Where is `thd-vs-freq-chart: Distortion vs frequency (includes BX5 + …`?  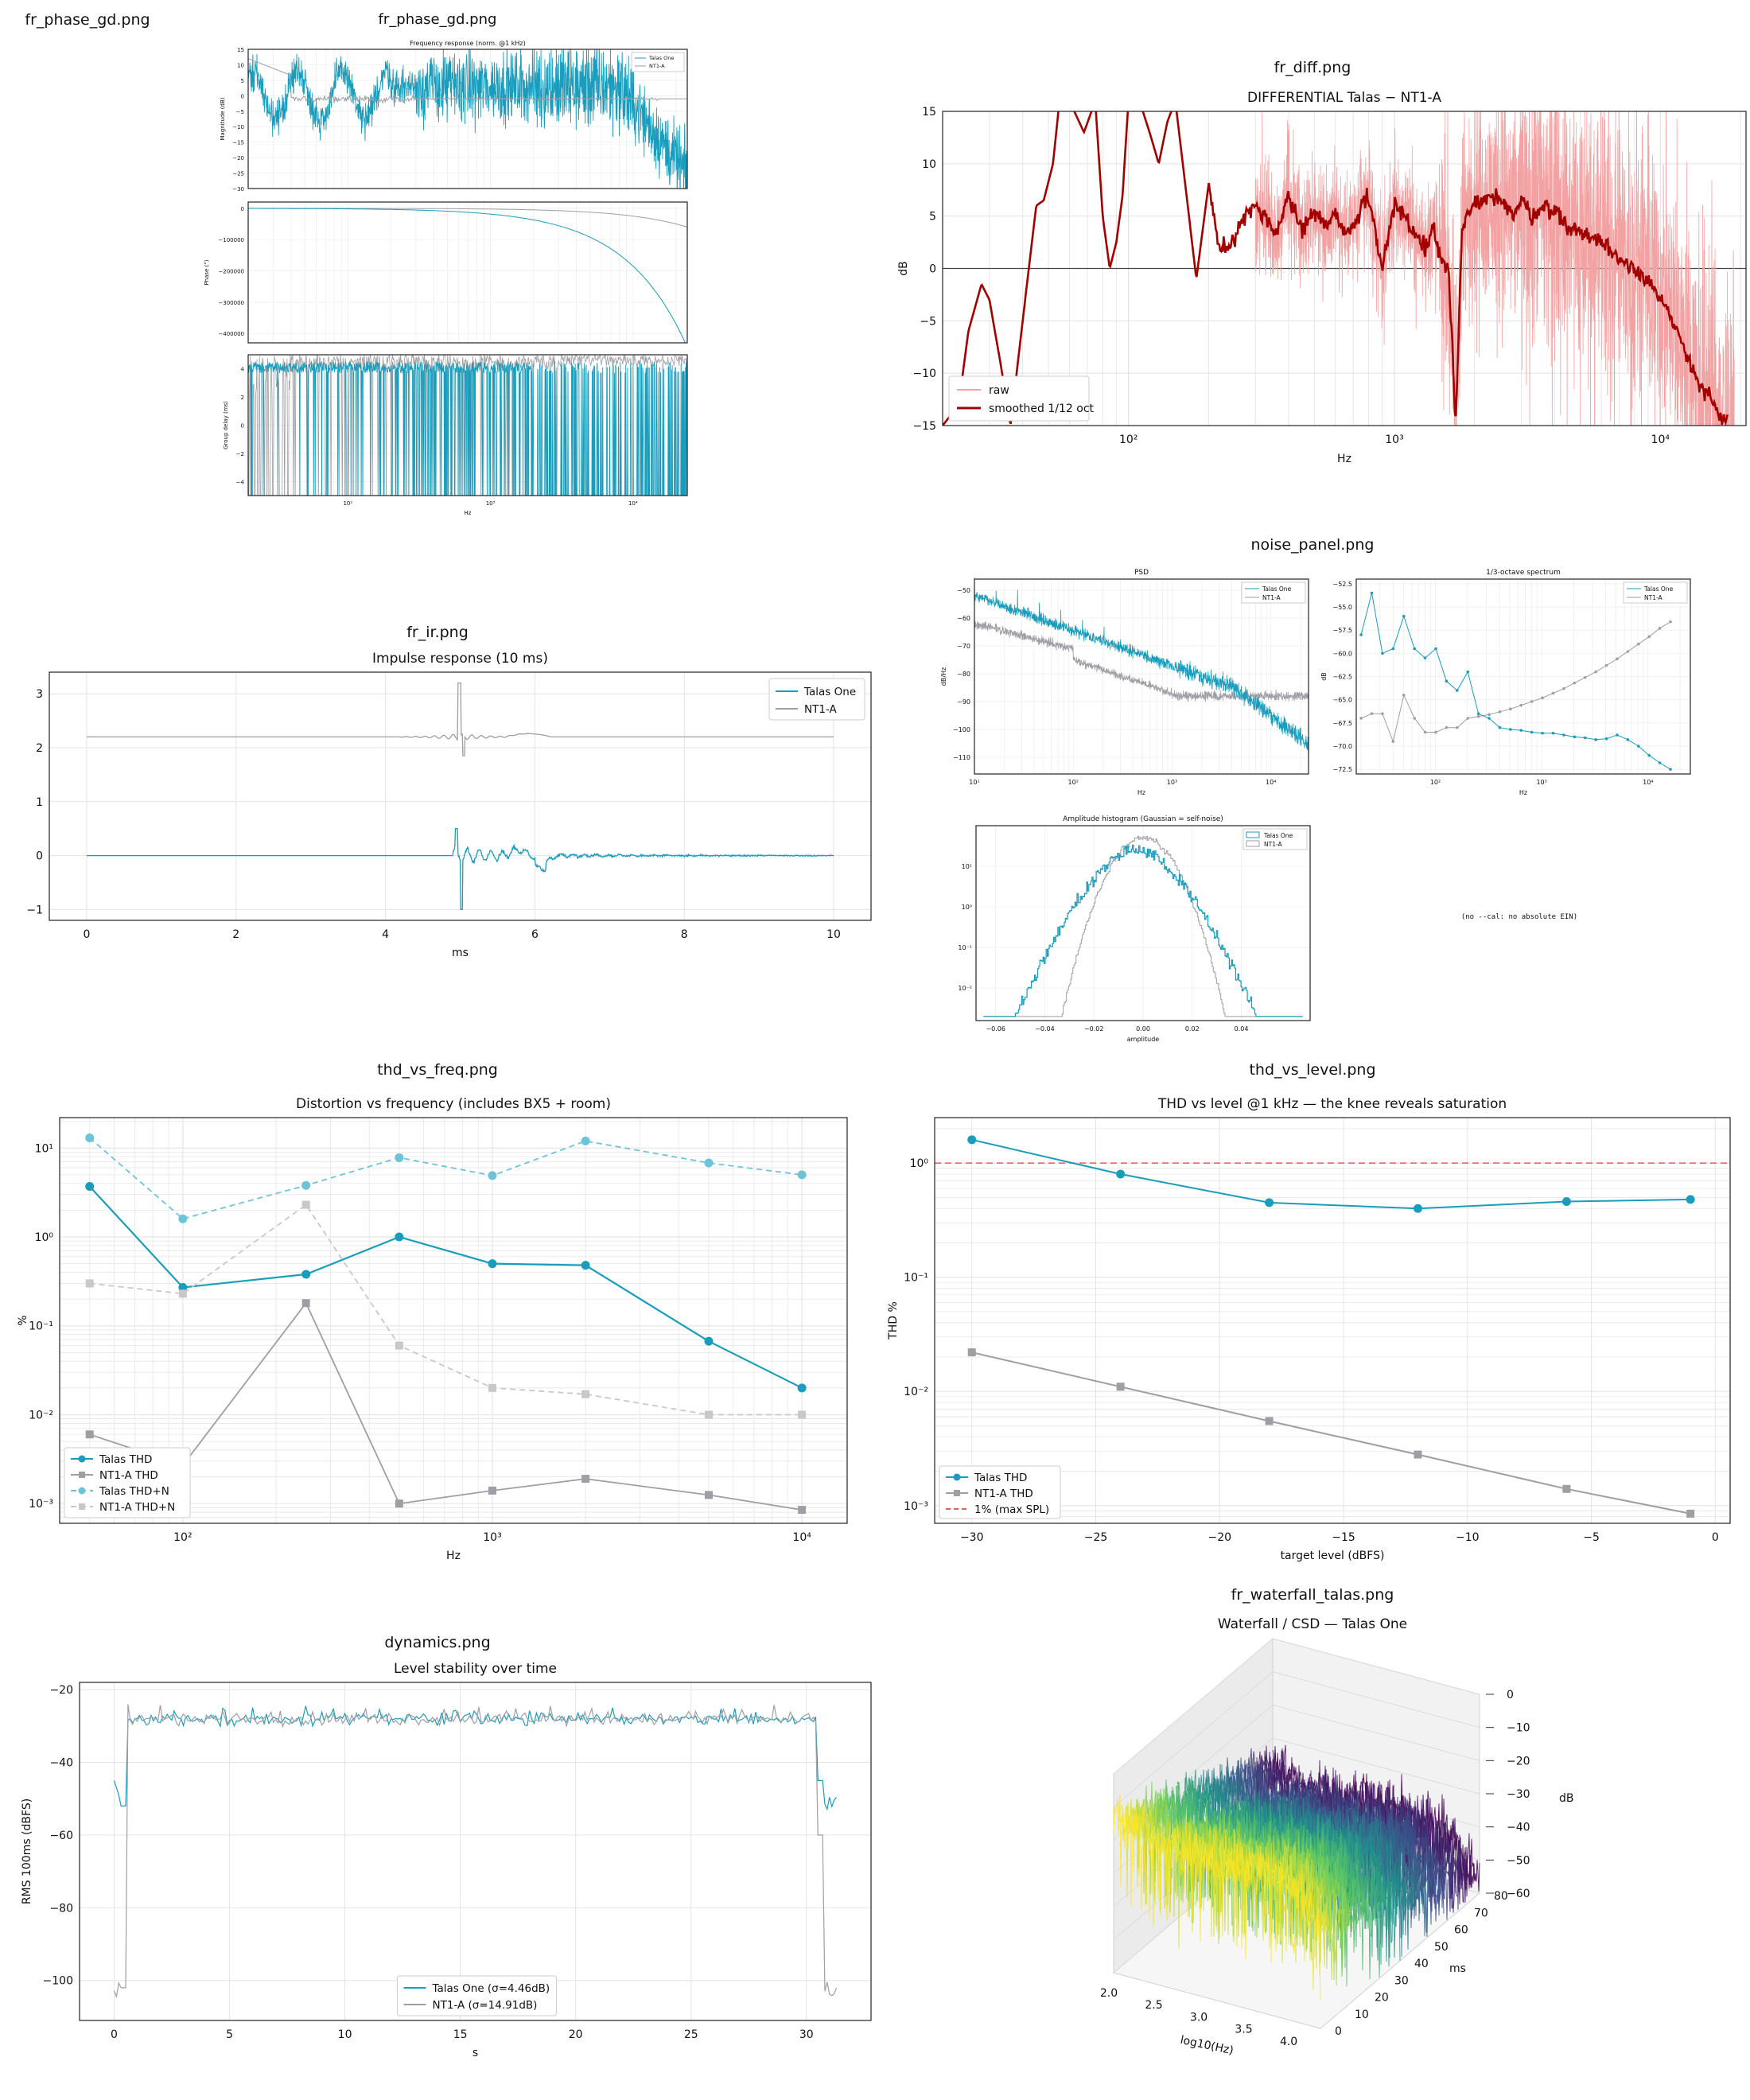 thd-vs-freq-chart: Distortion vs frequency (includes BX5 + … is located at coordinates (437, 1336).